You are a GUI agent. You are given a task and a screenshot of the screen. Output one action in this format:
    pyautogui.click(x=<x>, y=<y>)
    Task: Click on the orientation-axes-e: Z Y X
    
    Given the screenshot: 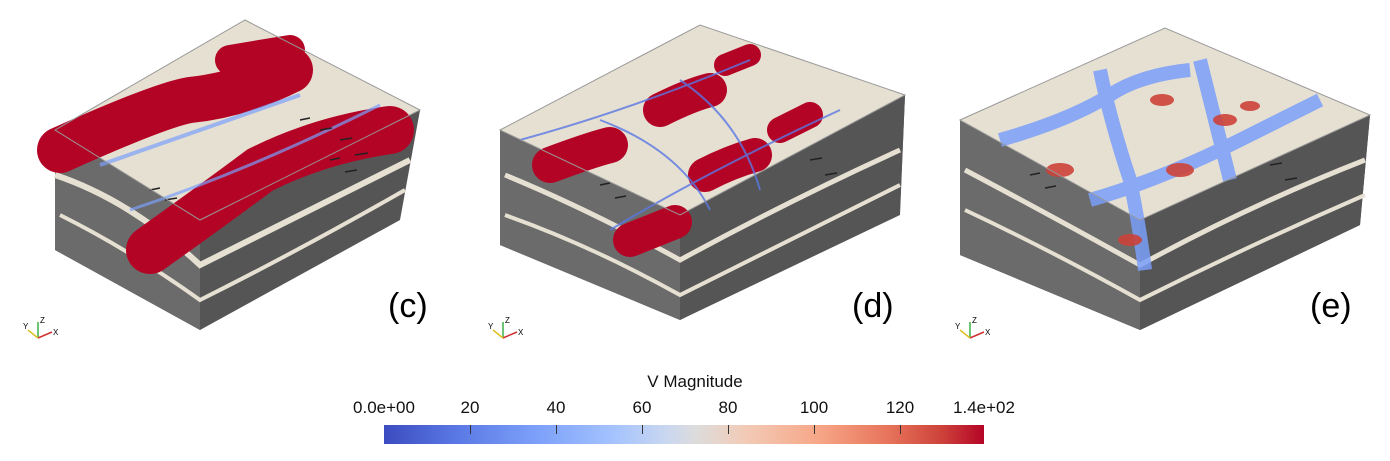 What is the action you would take?
    pyautogui.click(x=977, y=334)
    